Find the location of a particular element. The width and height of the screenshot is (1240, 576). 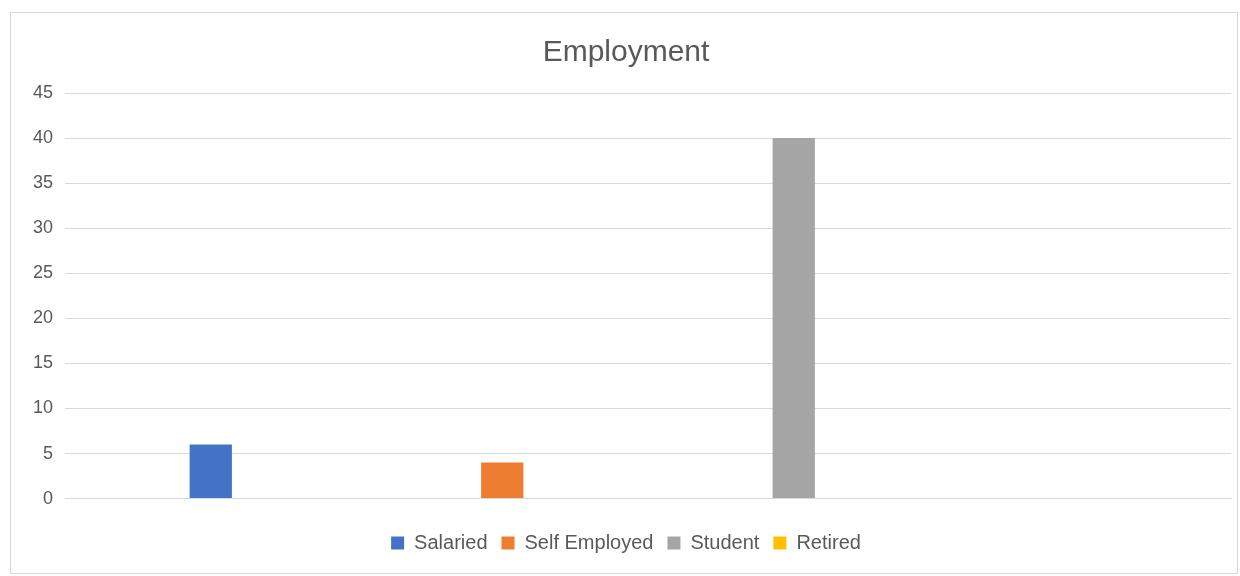

y-tick-label: 35 is located at coordinates (43, 182).